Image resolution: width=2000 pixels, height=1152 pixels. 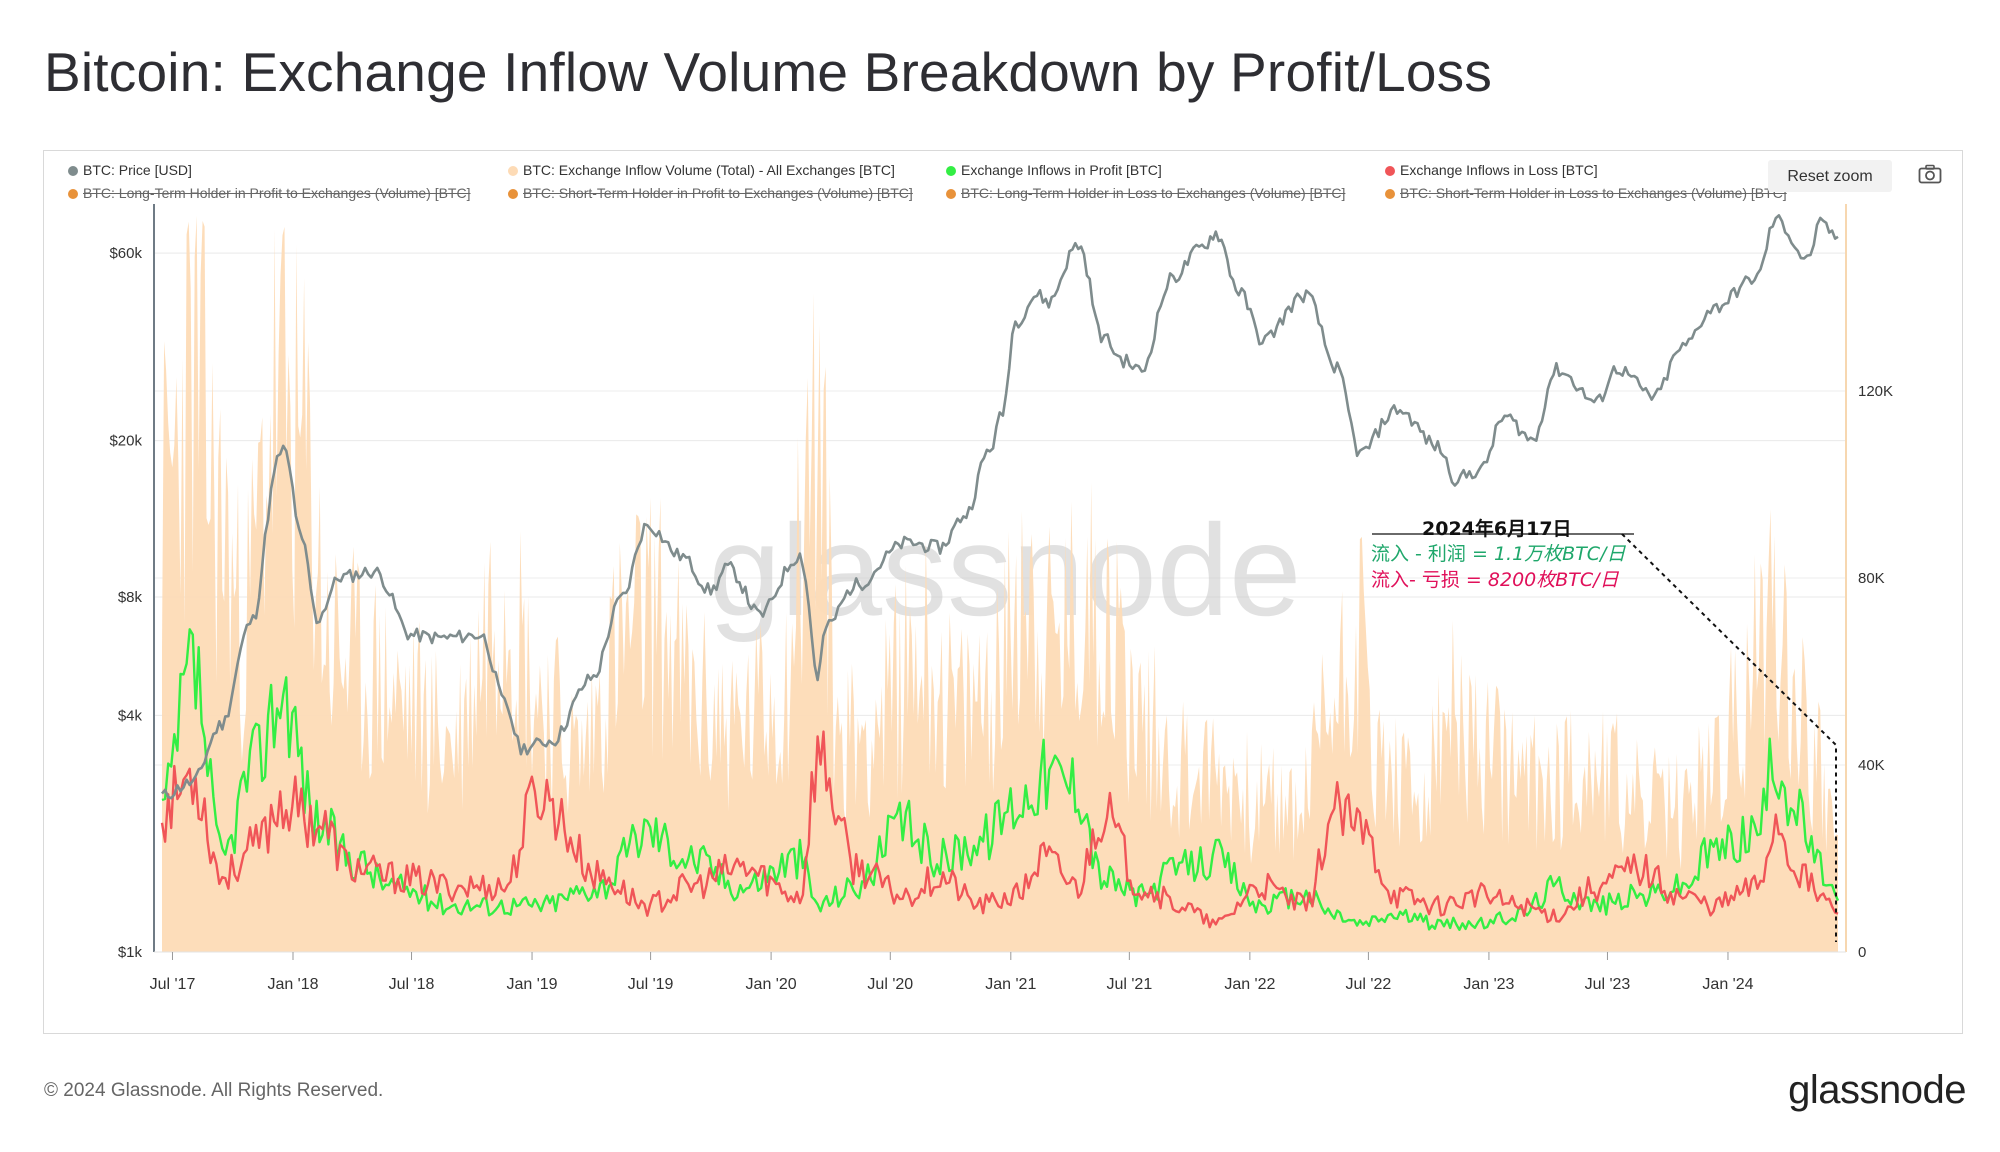 What do you see at coordinates (1877, 1090) in the screenshot?
I see `glassnode-logo: glassnode` at bounding box center [1877, 1090].